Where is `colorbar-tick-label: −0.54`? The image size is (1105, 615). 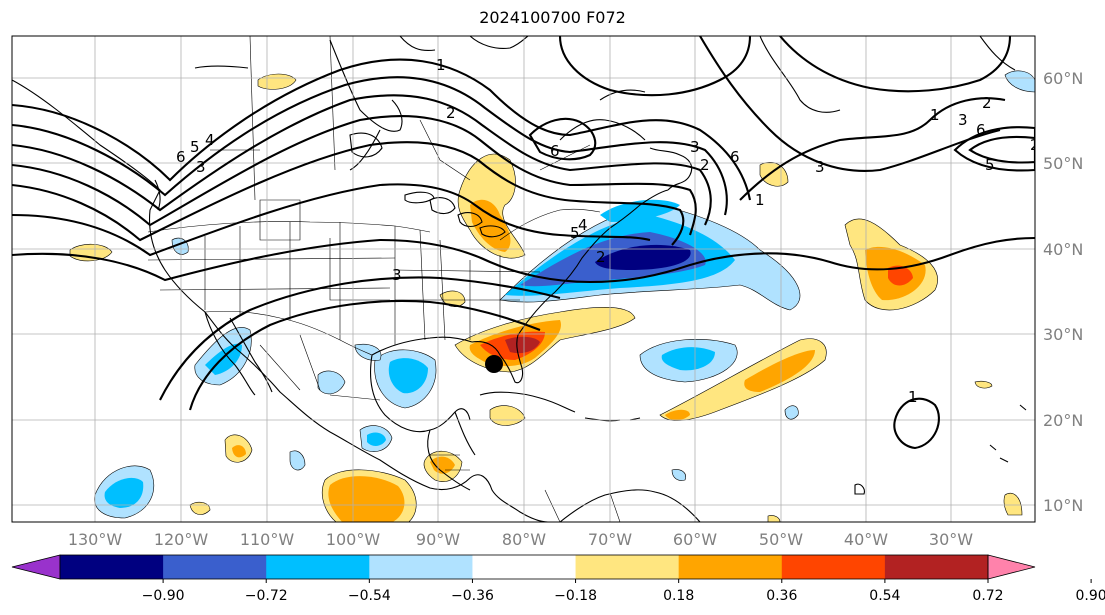
colorbar-tick-label: −0.54 is located at coordinates (369, 596).